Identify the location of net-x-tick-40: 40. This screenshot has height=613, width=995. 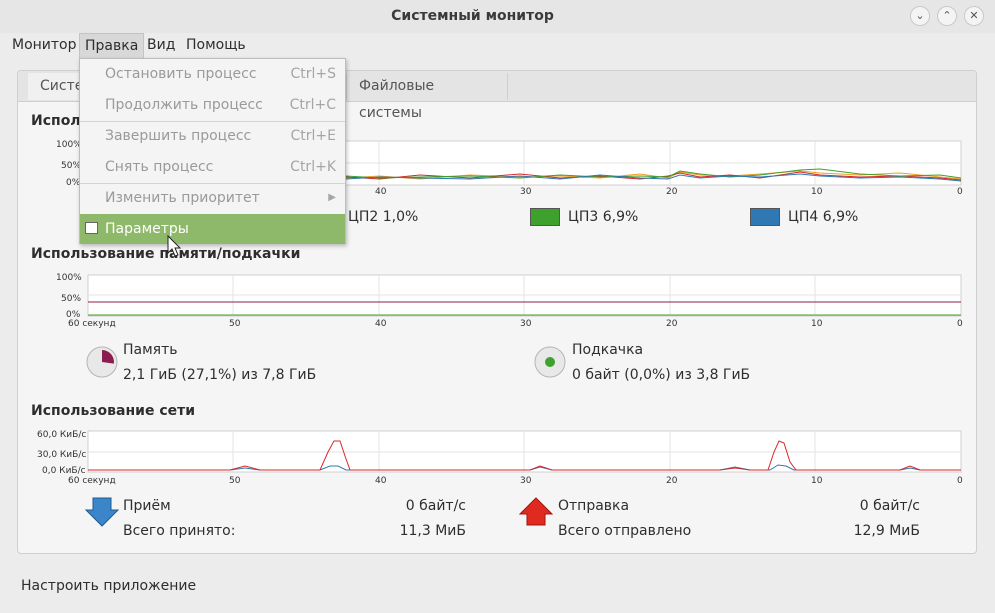
(381, 481).